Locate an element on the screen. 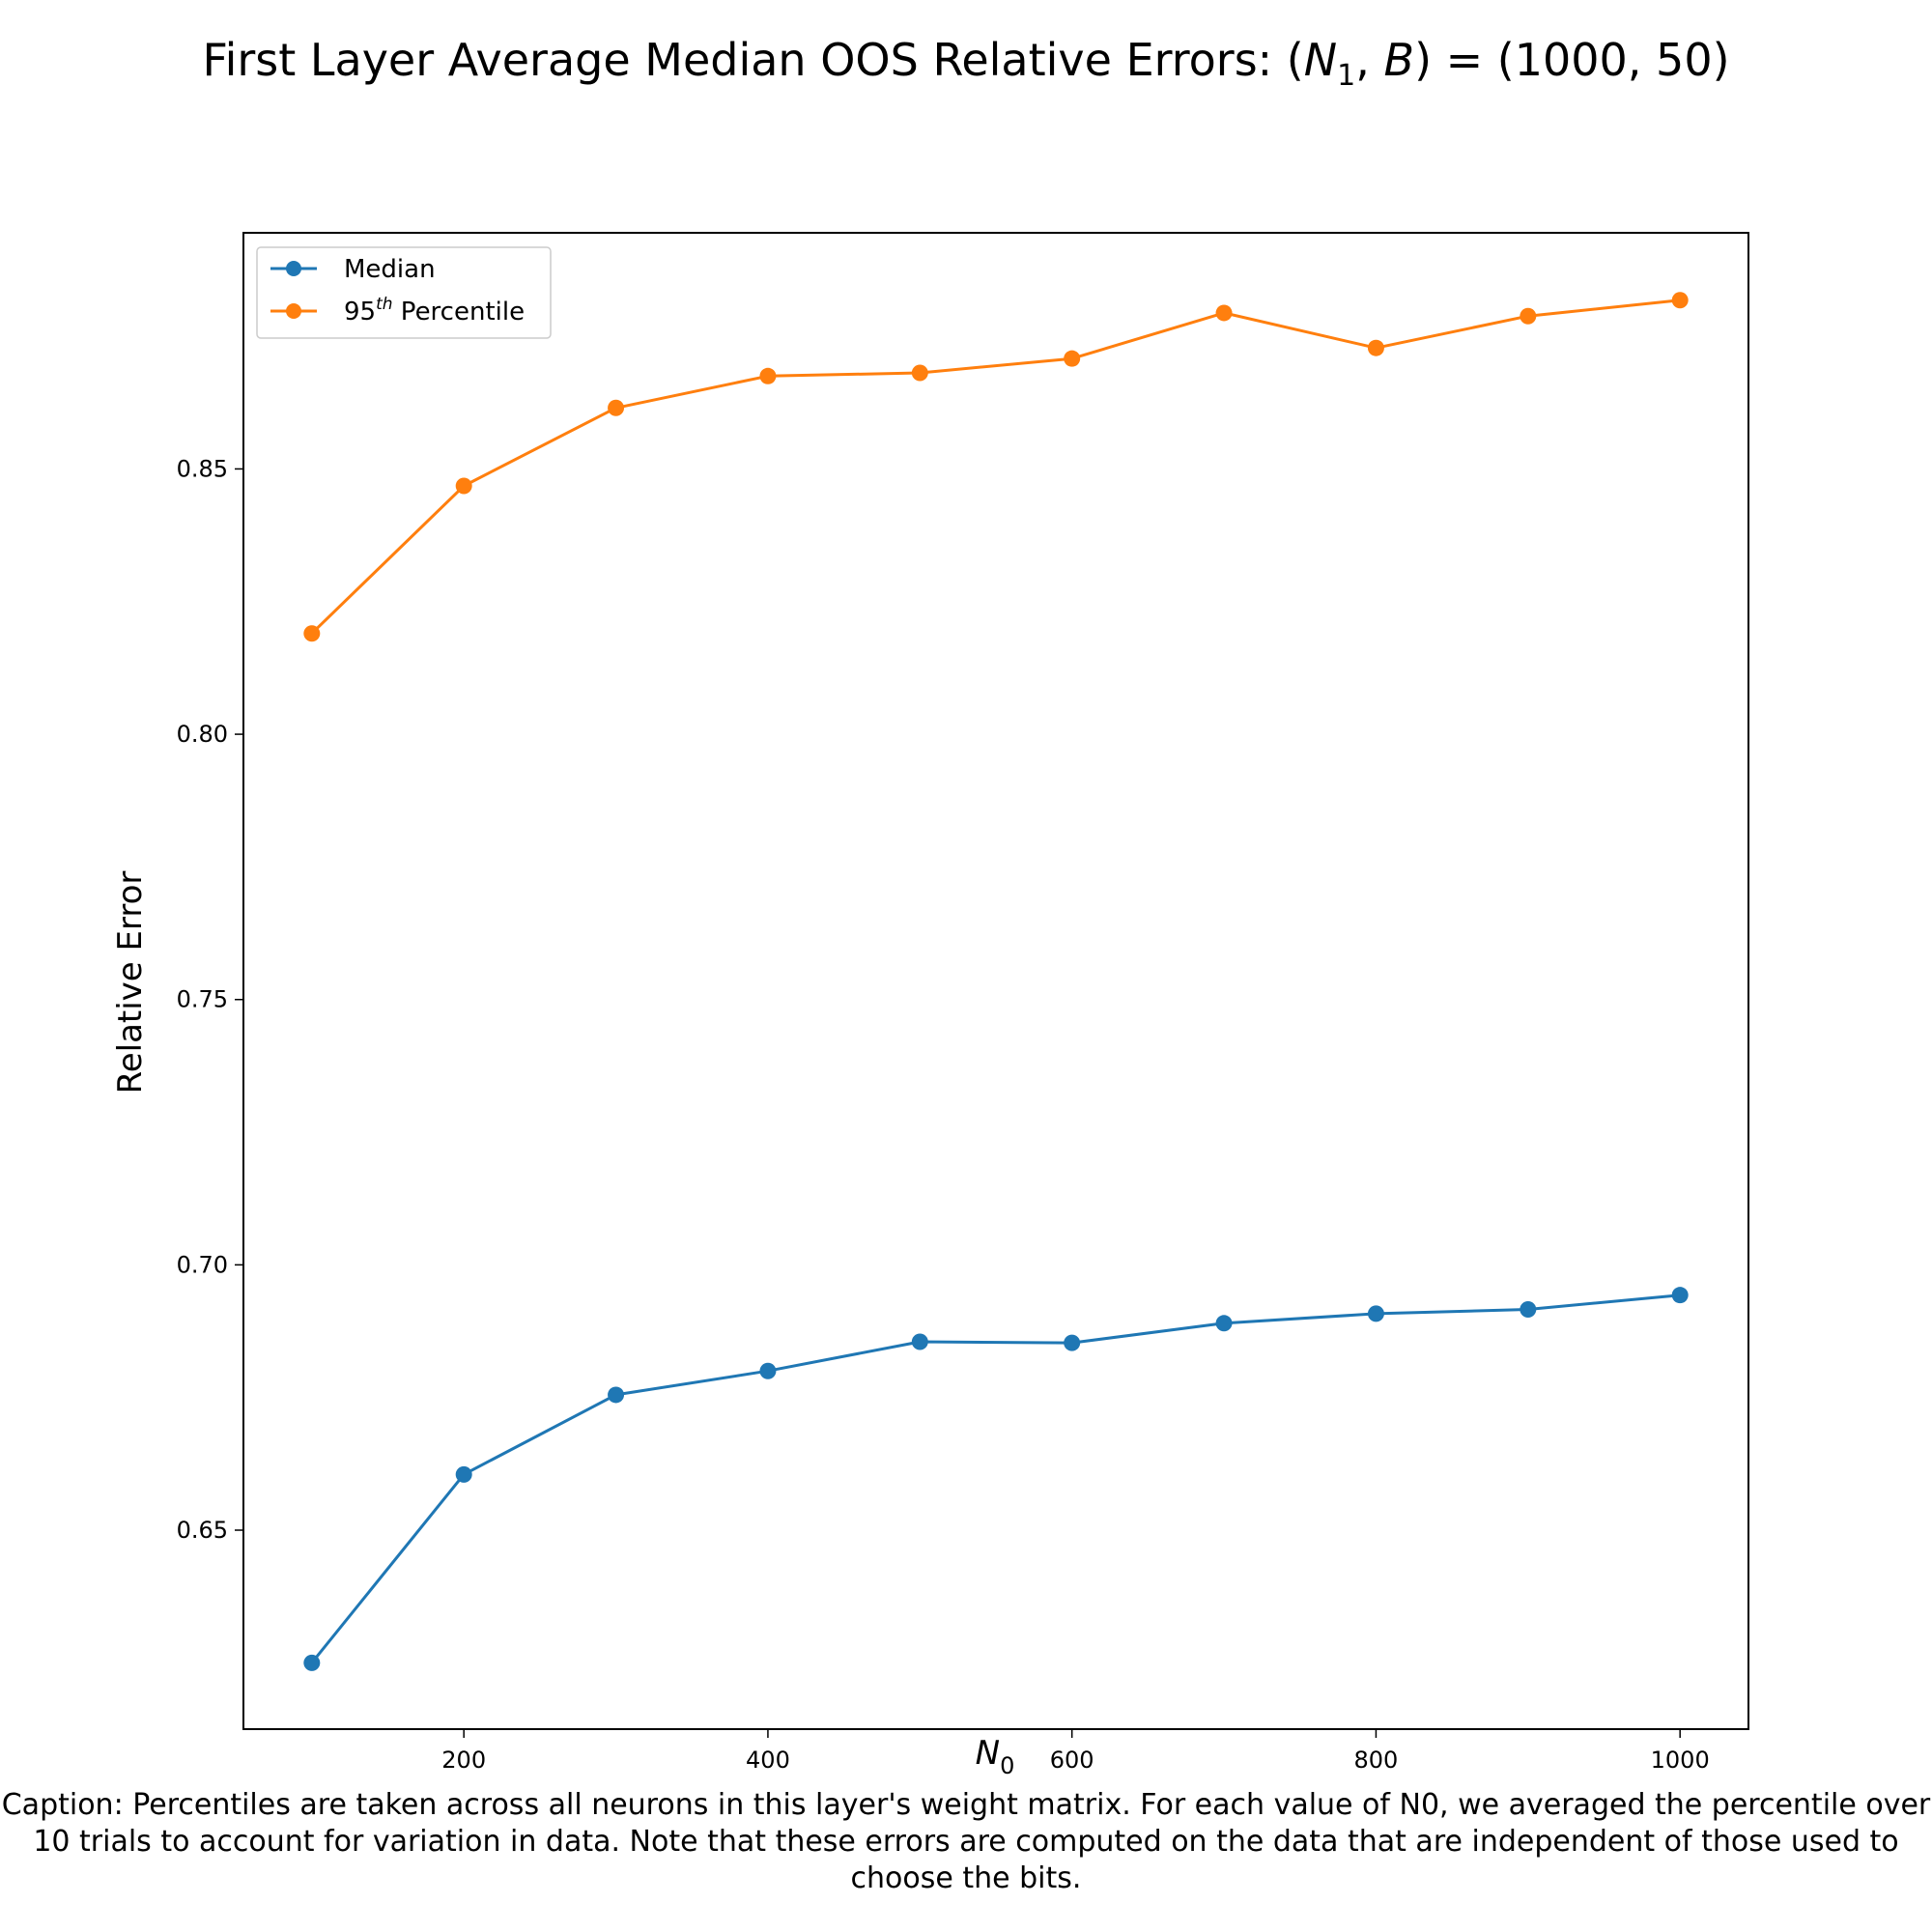 Image resolution: width=1932 pixels, height=1932 pixels. legend-marker-median is located at coordinates (293, 268).